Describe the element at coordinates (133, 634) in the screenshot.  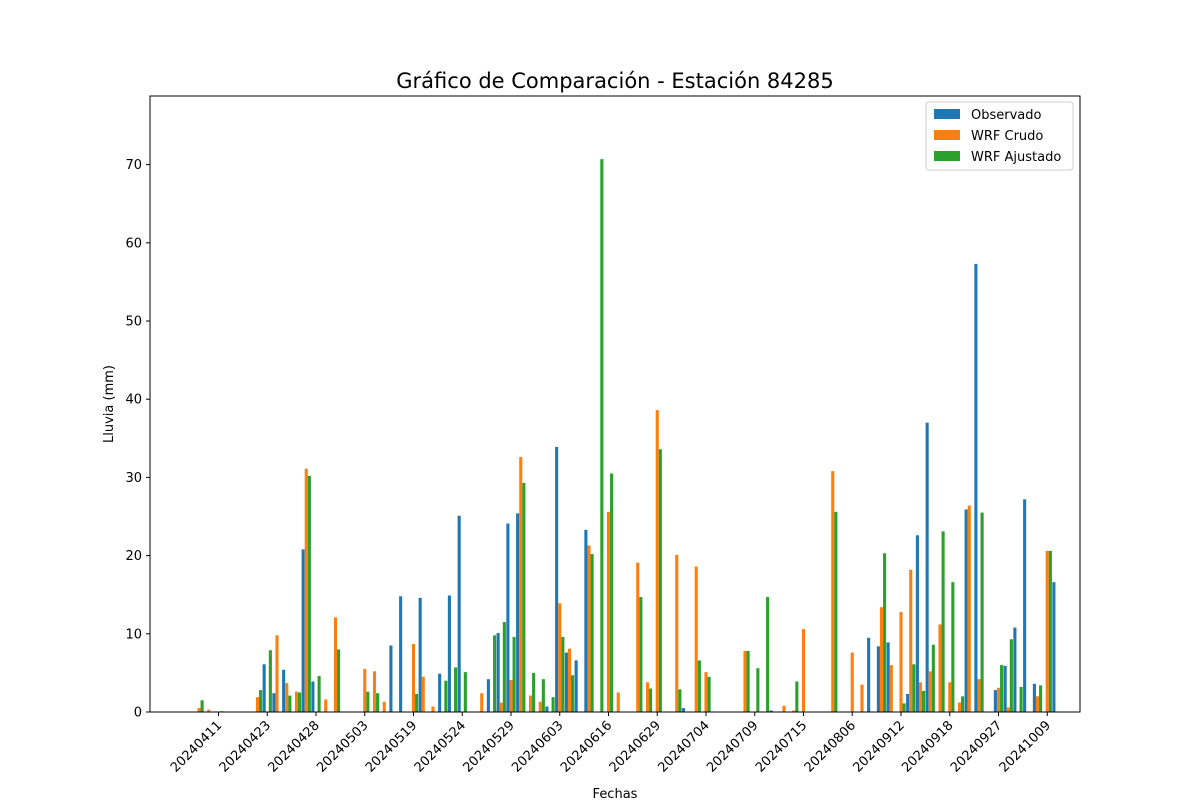
I see `y-tick-label: 10` at that location.